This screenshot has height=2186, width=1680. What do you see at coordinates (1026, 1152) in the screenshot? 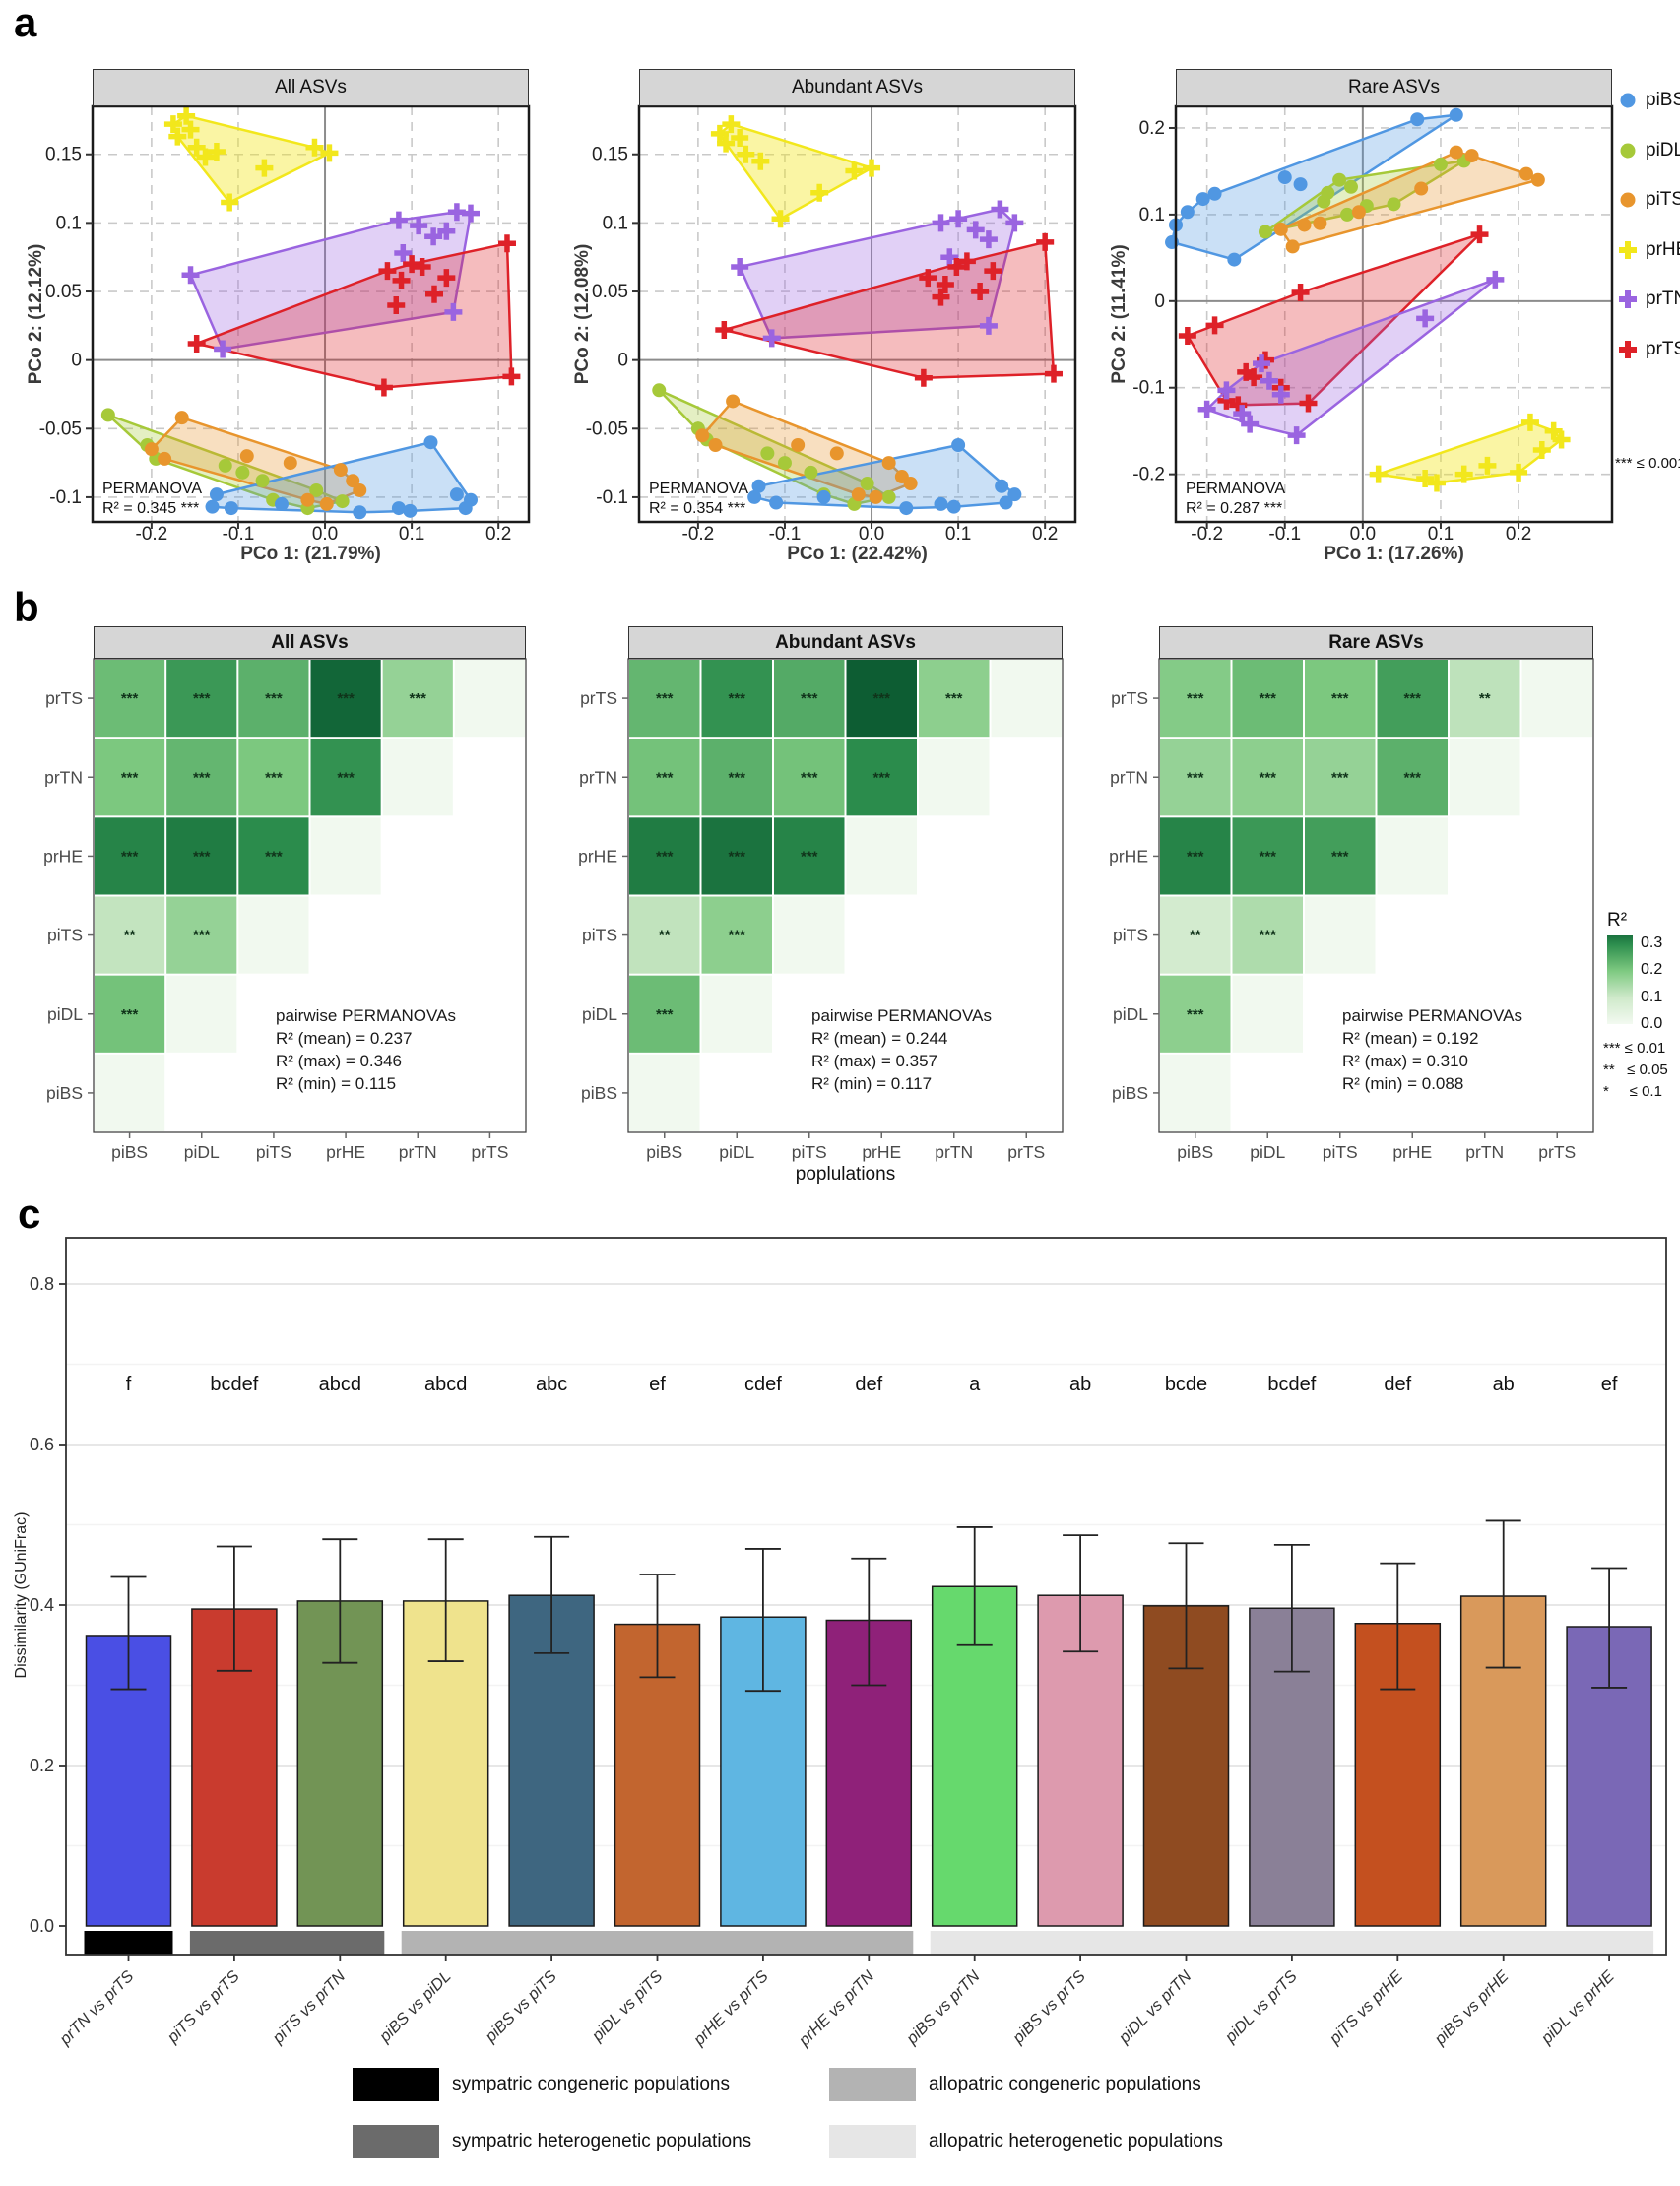
I see `heatmap-col-label: prTS` at bounding box center [1026, 1152].